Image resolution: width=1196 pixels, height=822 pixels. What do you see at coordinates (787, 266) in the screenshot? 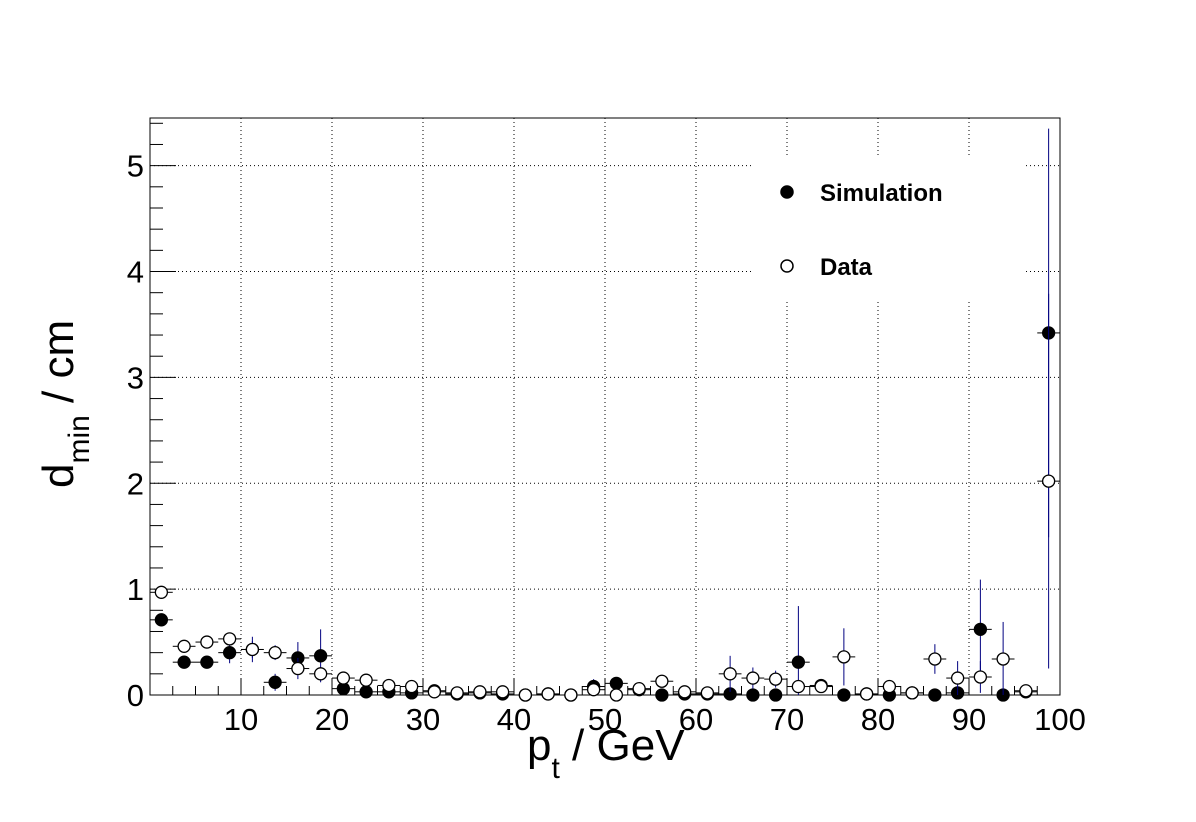
I see `legend-data-marker` at bounding box center [787, 266].